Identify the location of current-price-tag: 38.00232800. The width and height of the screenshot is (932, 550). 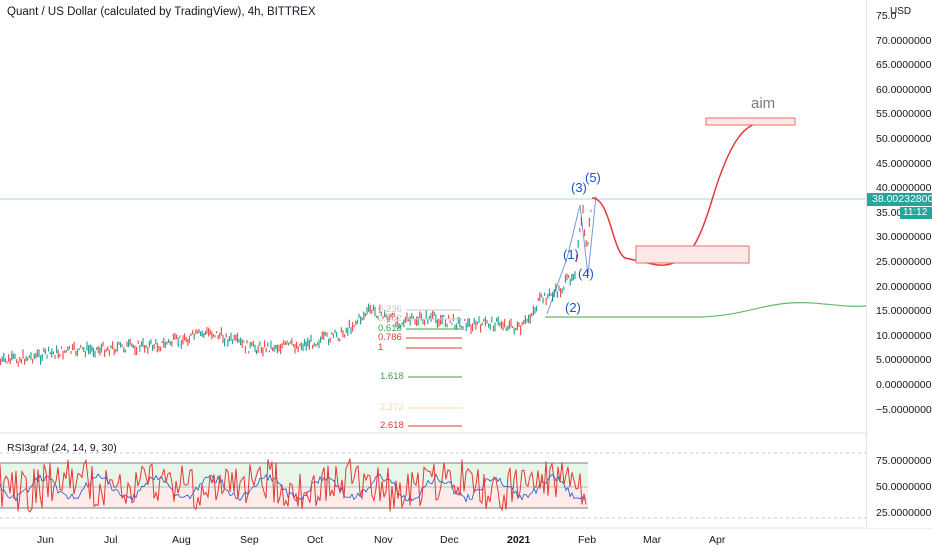
(899, 199).